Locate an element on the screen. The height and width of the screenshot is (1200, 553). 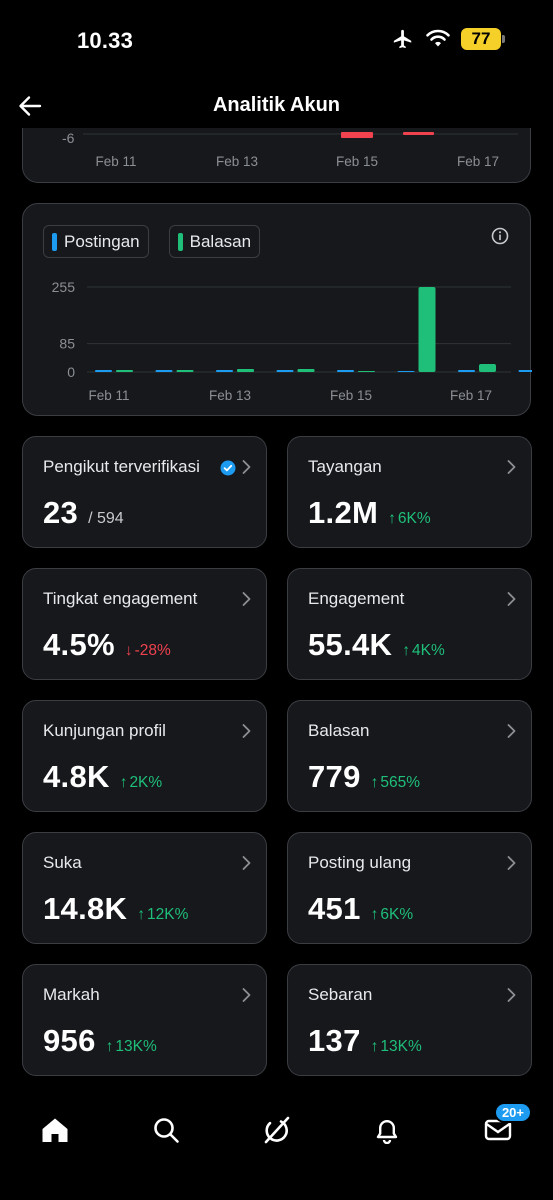
legend-item-postingan: Postingan is located at coordinates (96, 241).